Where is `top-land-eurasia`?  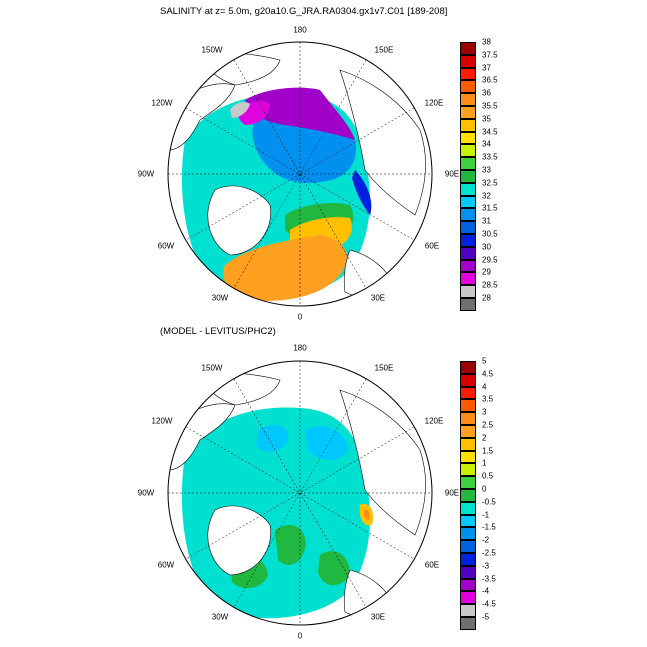
top-land-eurasia is located at coordinates (382, 142).